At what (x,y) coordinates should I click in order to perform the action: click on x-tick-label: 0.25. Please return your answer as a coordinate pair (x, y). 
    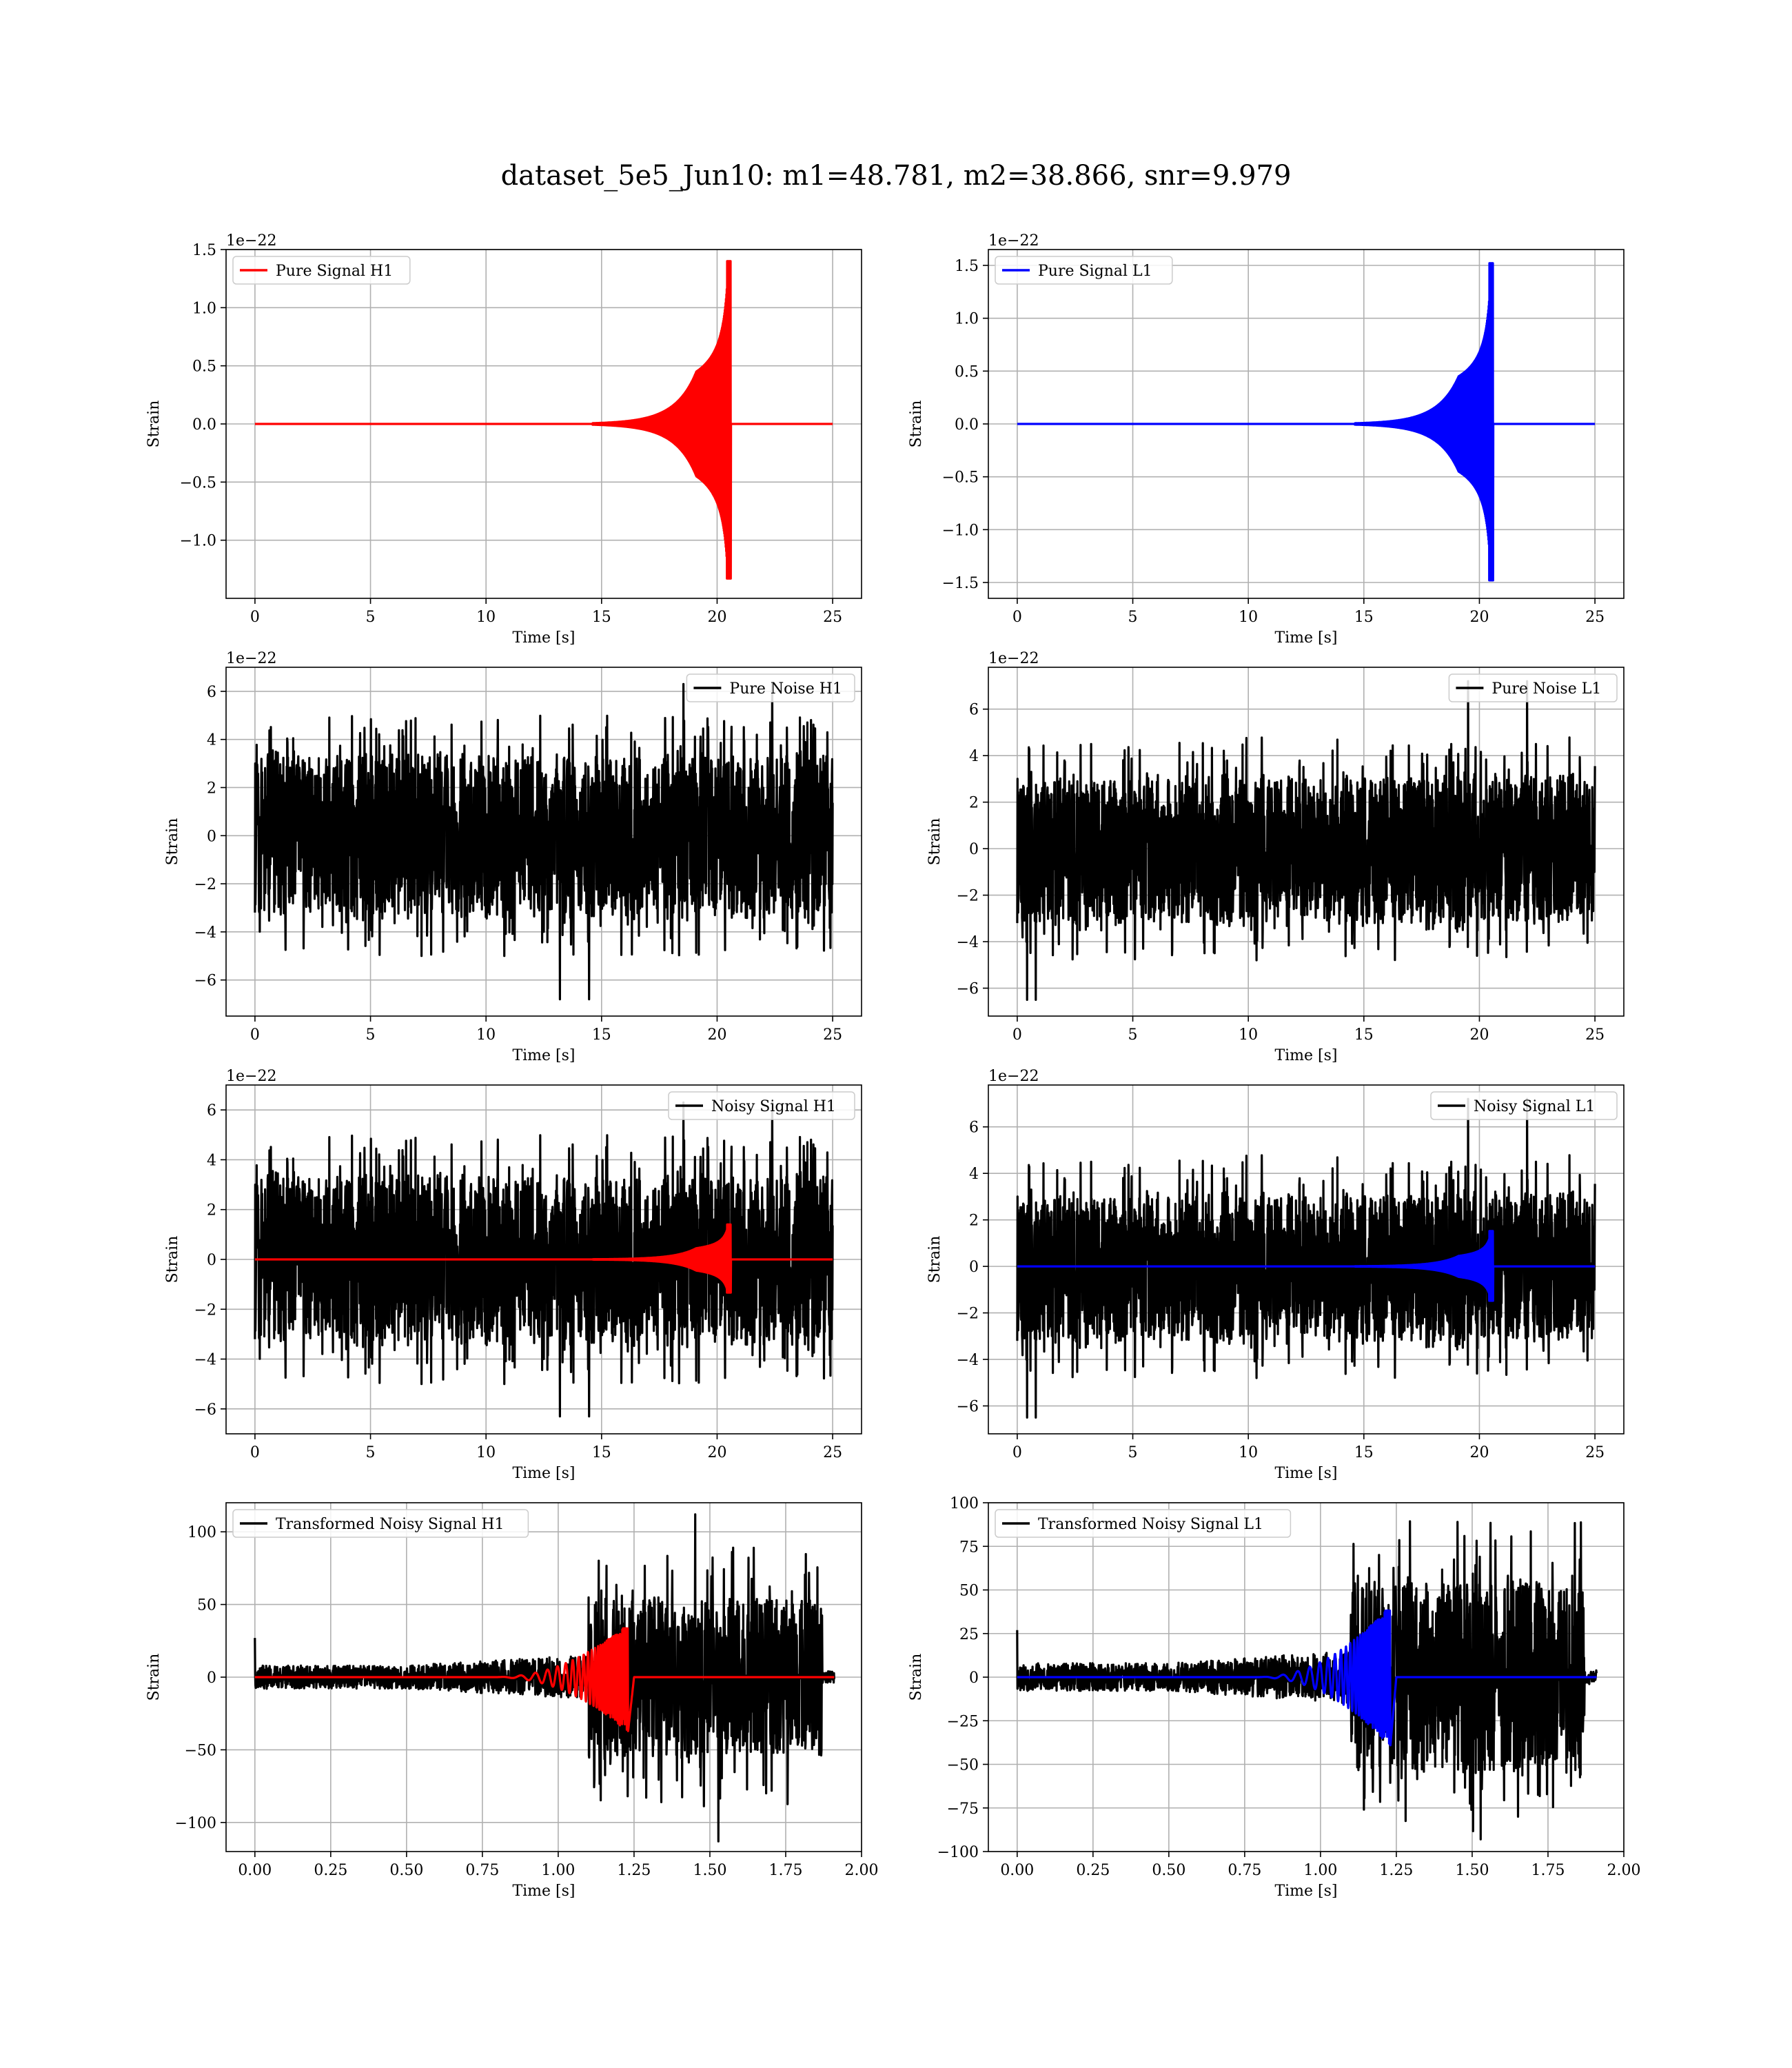
    Looking at the image, I should click on (1093, 1870).